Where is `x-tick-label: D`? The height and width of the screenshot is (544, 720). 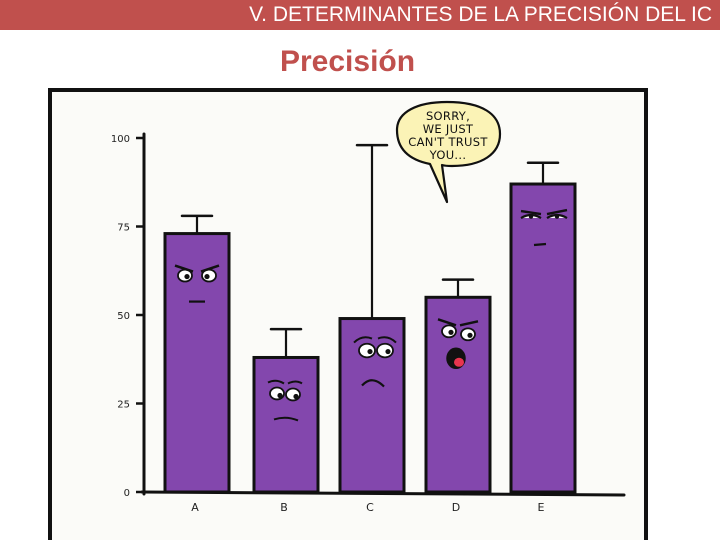
x-tick-label: D is located at coordinates (456, 507).